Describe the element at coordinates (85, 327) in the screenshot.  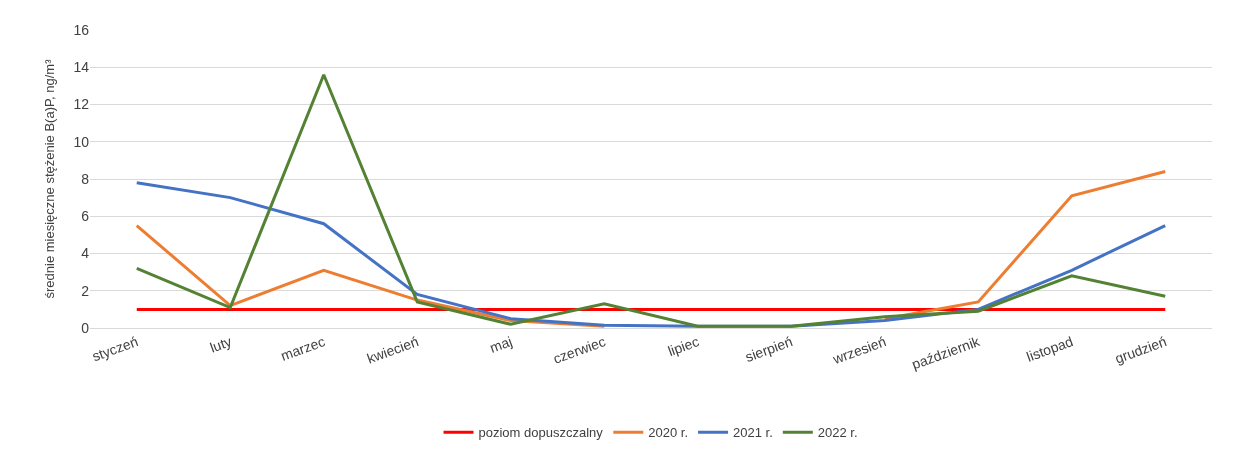
I see `y-tick-label: 0` at that location.